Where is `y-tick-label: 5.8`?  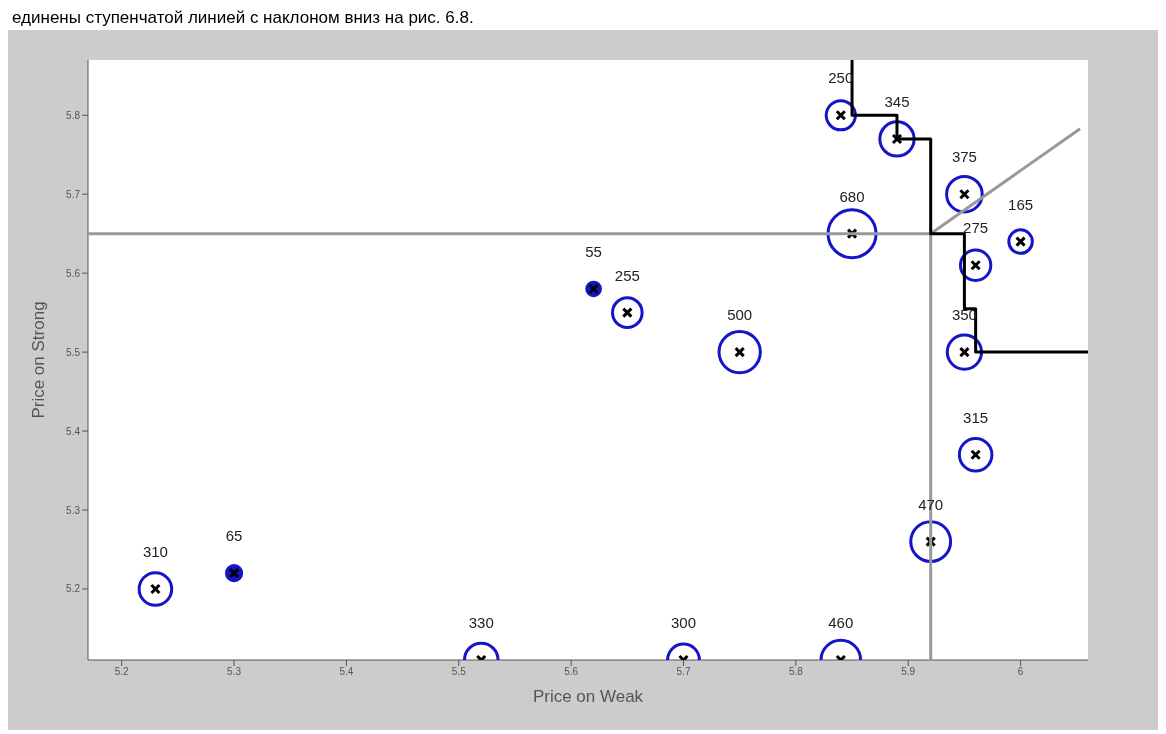
y-tick-label: 5.8 is located at coordinates (73, 115).